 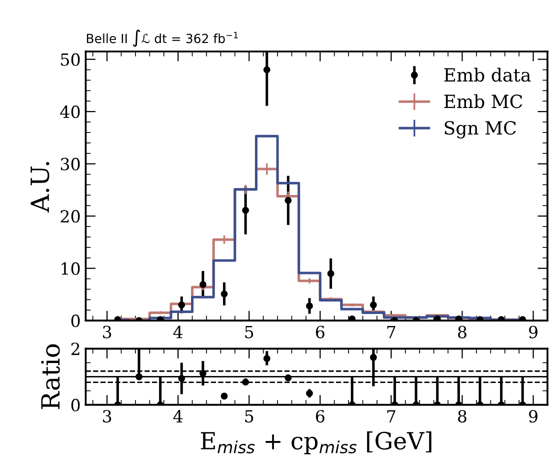 What do you see at coordinates (487, 75) in the screenshot?
I see `legend-label: Emb data` at bounding box center [487, 75].